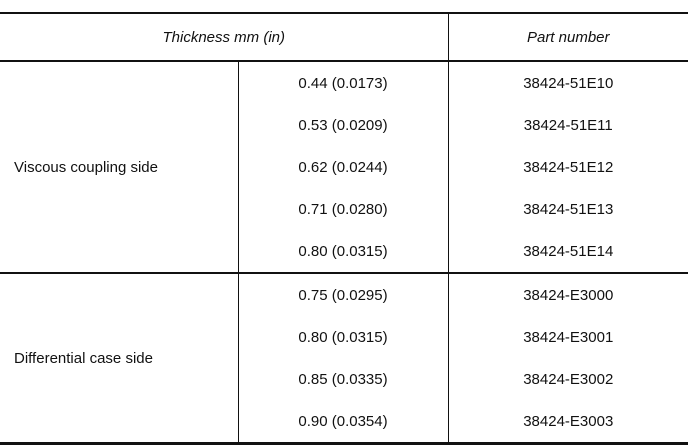 Image resolution: width=688 pixels, height=446 pixels. I want to click on part-number-cell: 38424-E3003, so click(567, 422).